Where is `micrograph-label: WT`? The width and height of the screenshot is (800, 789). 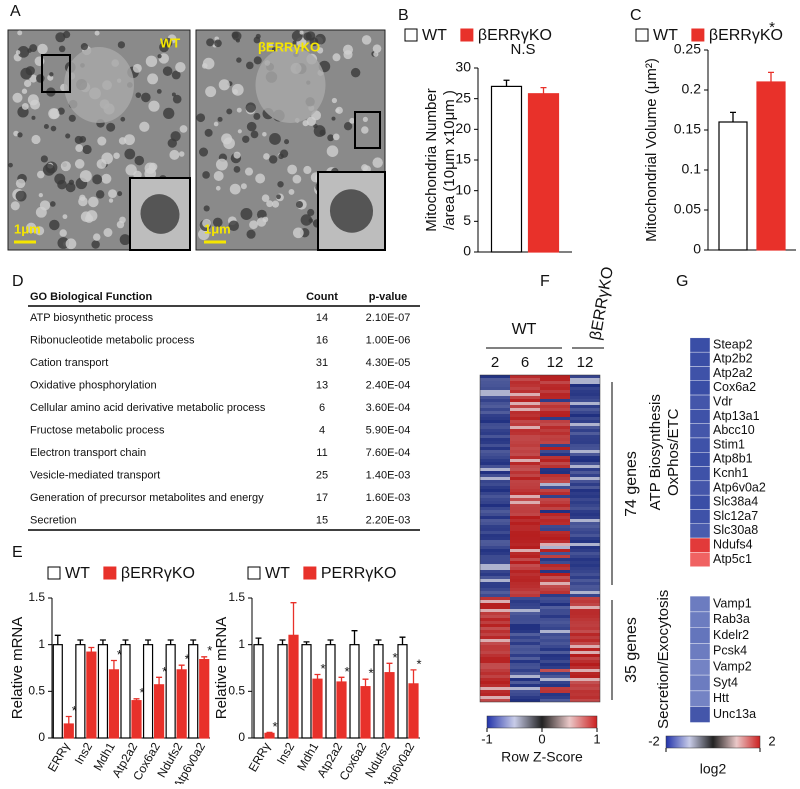 micrograph-label: WT is located at coordinates (170, 42).